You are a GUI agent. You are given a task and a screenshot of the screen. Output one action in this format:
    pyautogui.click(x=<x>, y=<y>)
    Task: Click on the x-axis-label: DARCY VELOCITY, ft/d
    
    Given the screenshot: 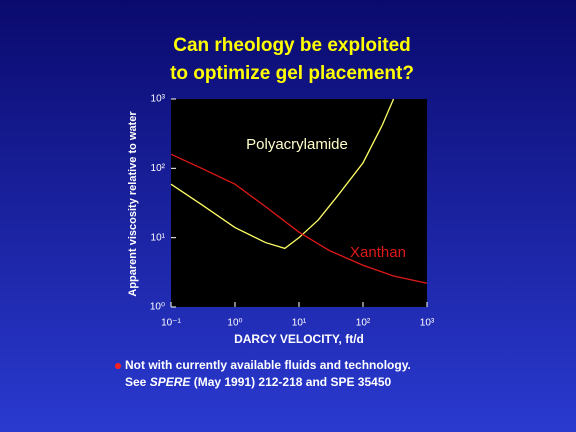 What is the action you would take?
    pyautogui.click(x=299, y=339)
    